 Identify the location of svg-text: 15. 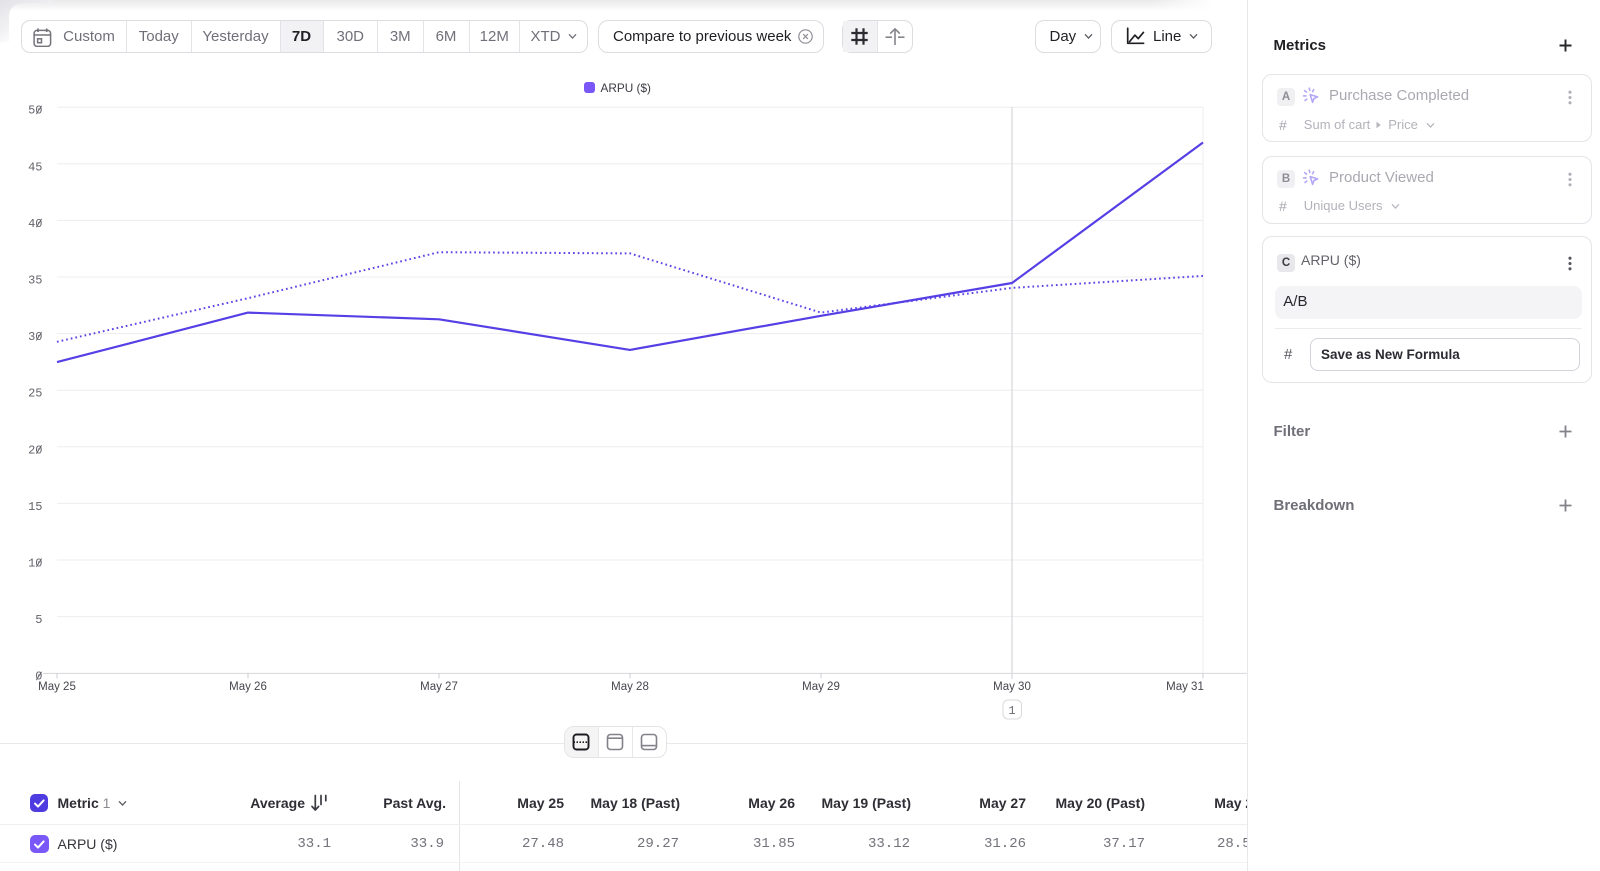
(35, 507).